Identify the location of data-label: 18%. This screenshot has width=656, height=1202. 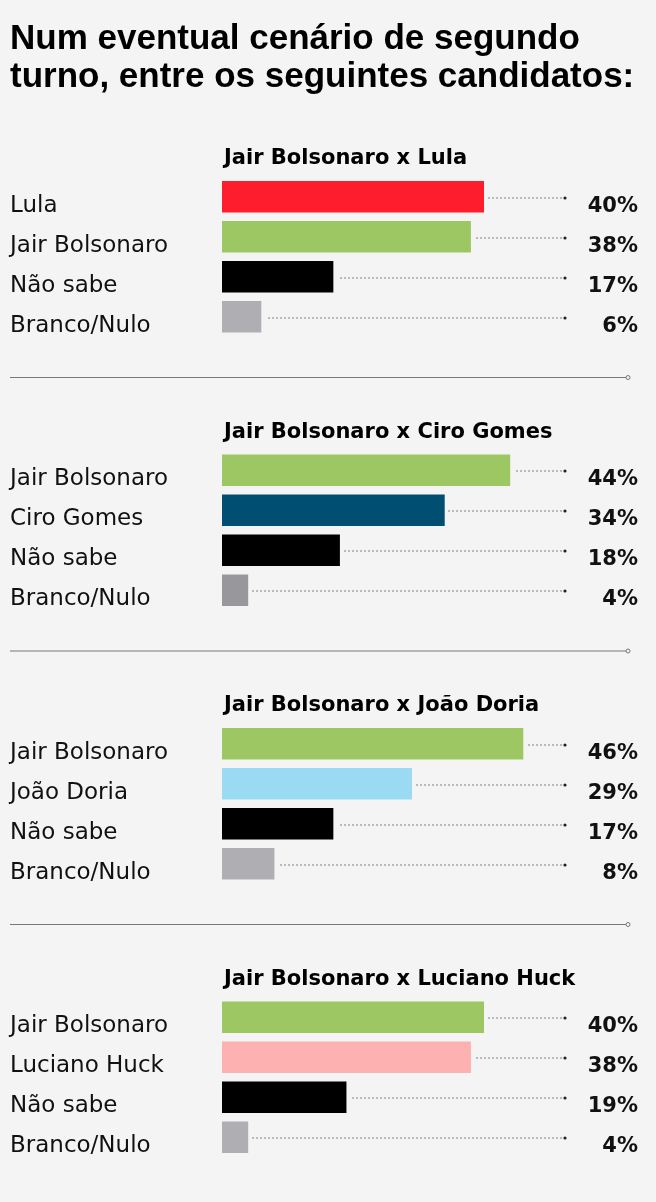
(612, 558).